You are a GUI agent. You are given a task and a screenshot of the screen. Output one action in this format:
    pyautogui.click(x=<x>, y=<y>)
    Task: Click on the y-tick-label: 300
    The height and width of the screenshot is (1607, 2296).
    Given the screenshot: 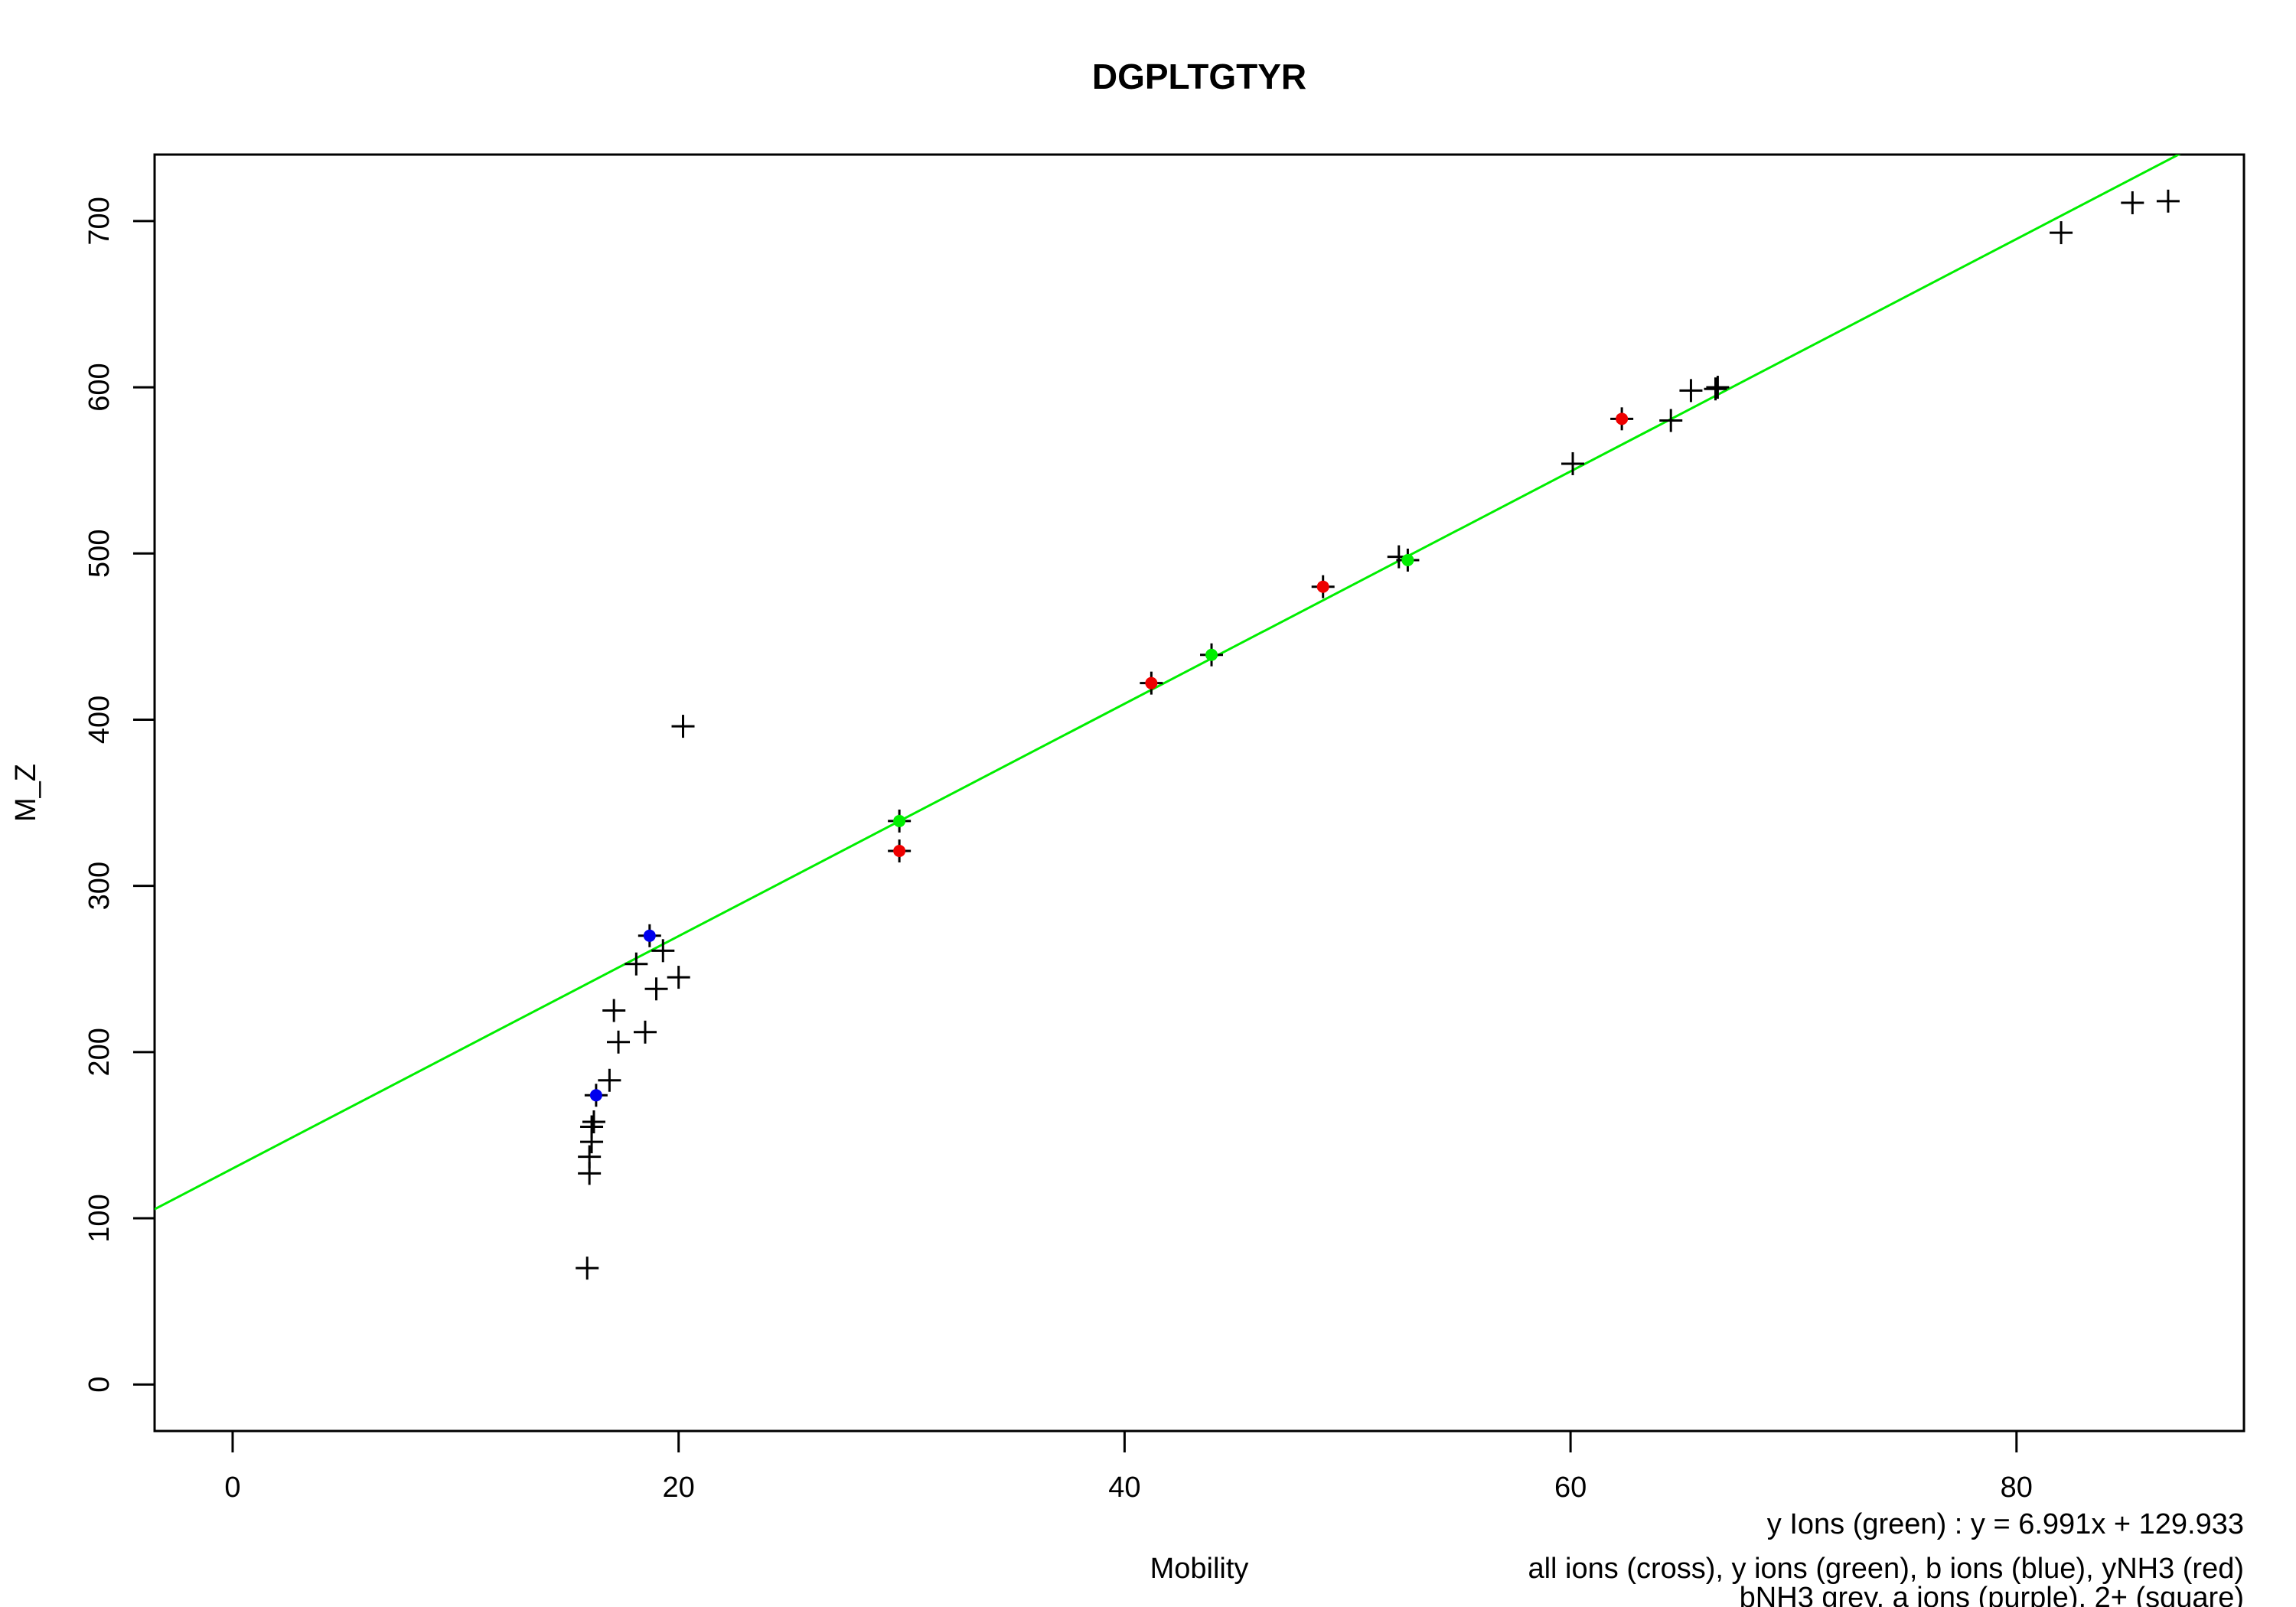 What is the action you would take?
    pyautogui.click(x=99, y=886)
    